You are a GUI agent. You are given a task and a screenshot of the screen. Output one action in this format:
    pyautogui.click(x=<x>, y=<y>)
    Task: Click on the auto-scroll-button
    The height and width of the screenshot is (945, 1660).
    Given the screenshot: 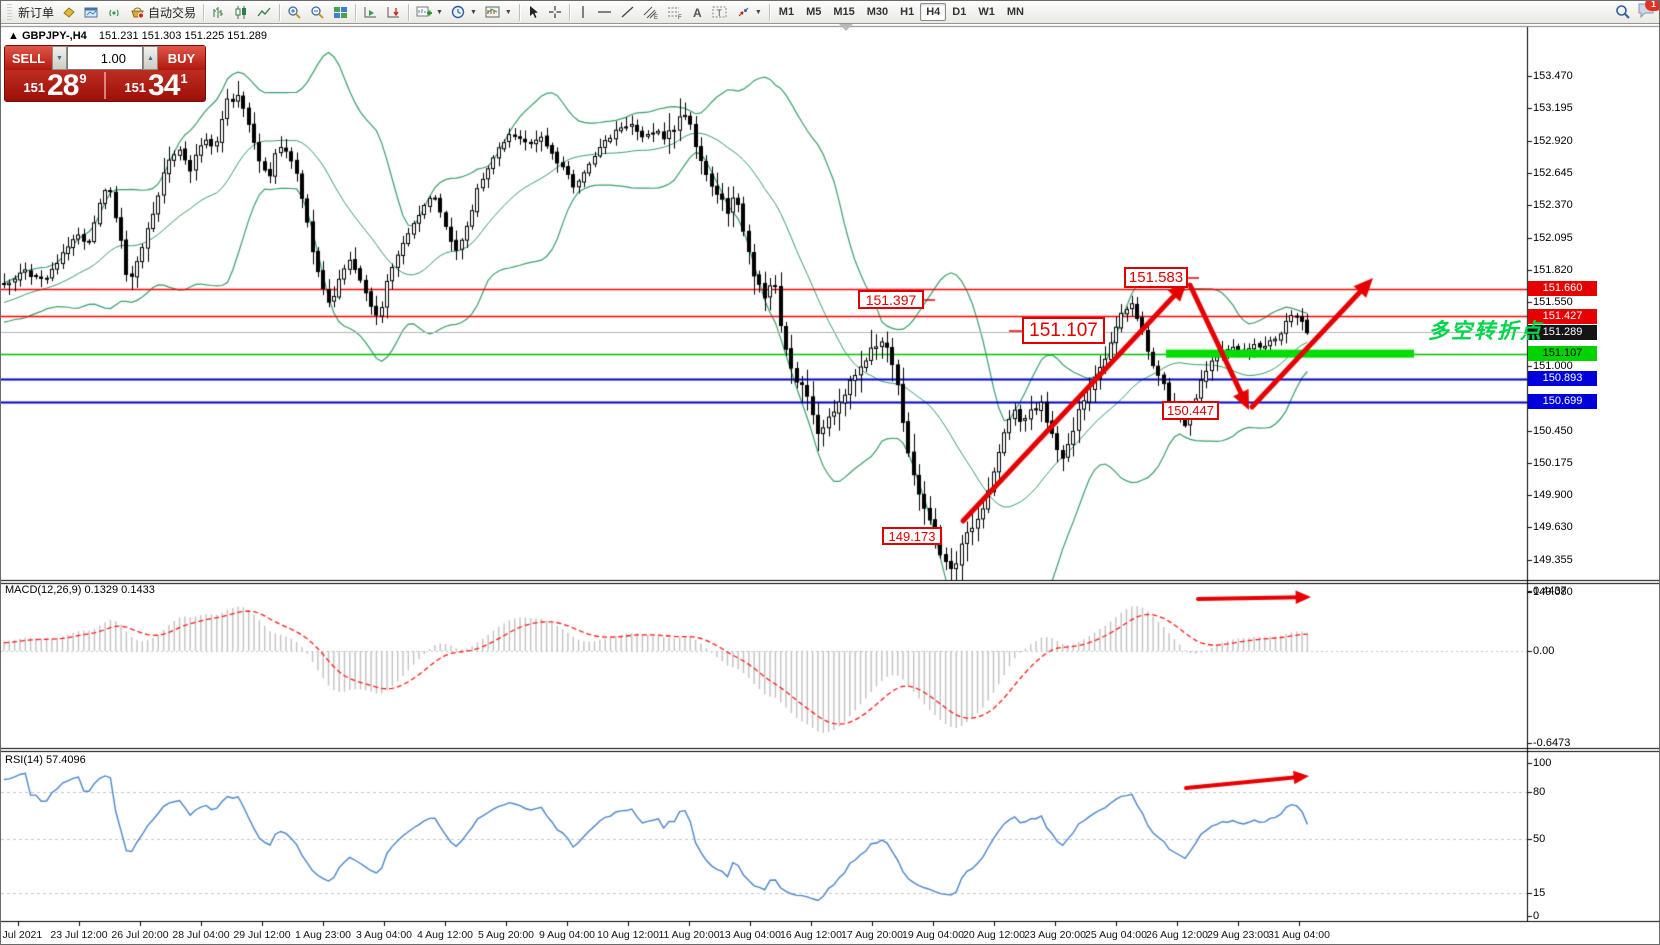 What is the action you would take?
    pyautogui.click(x=370, y=12)
    